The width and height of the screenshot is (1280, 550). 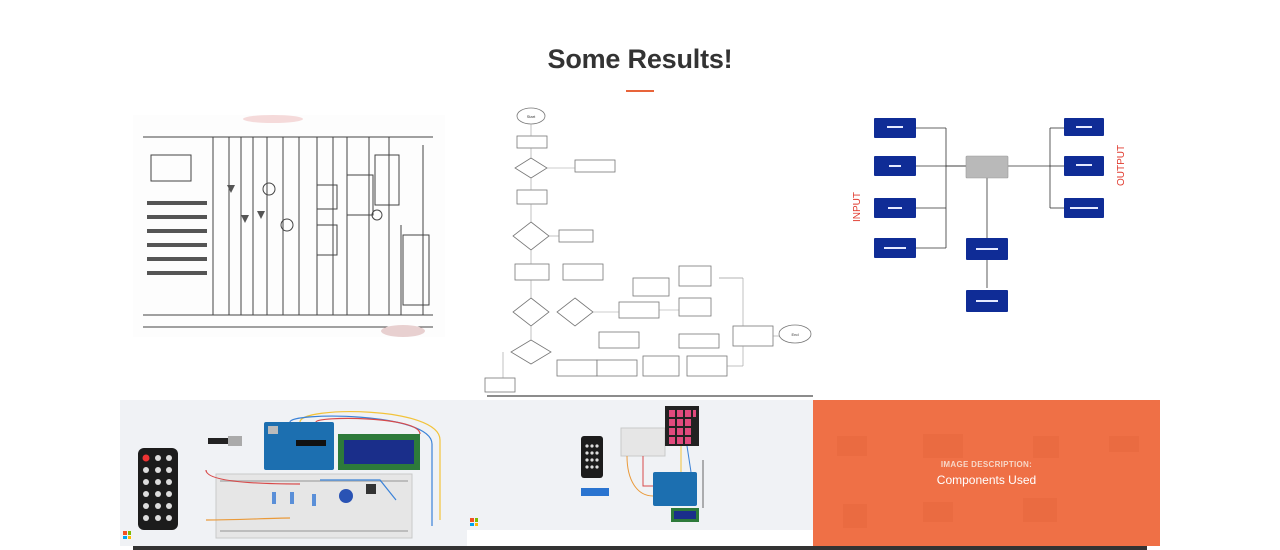 What do you see at coordinates (992, 214) in the screenshot?
I see `gallery-image-block-diagram: INPUT OUTPUT` at bounding box center [992, 214].